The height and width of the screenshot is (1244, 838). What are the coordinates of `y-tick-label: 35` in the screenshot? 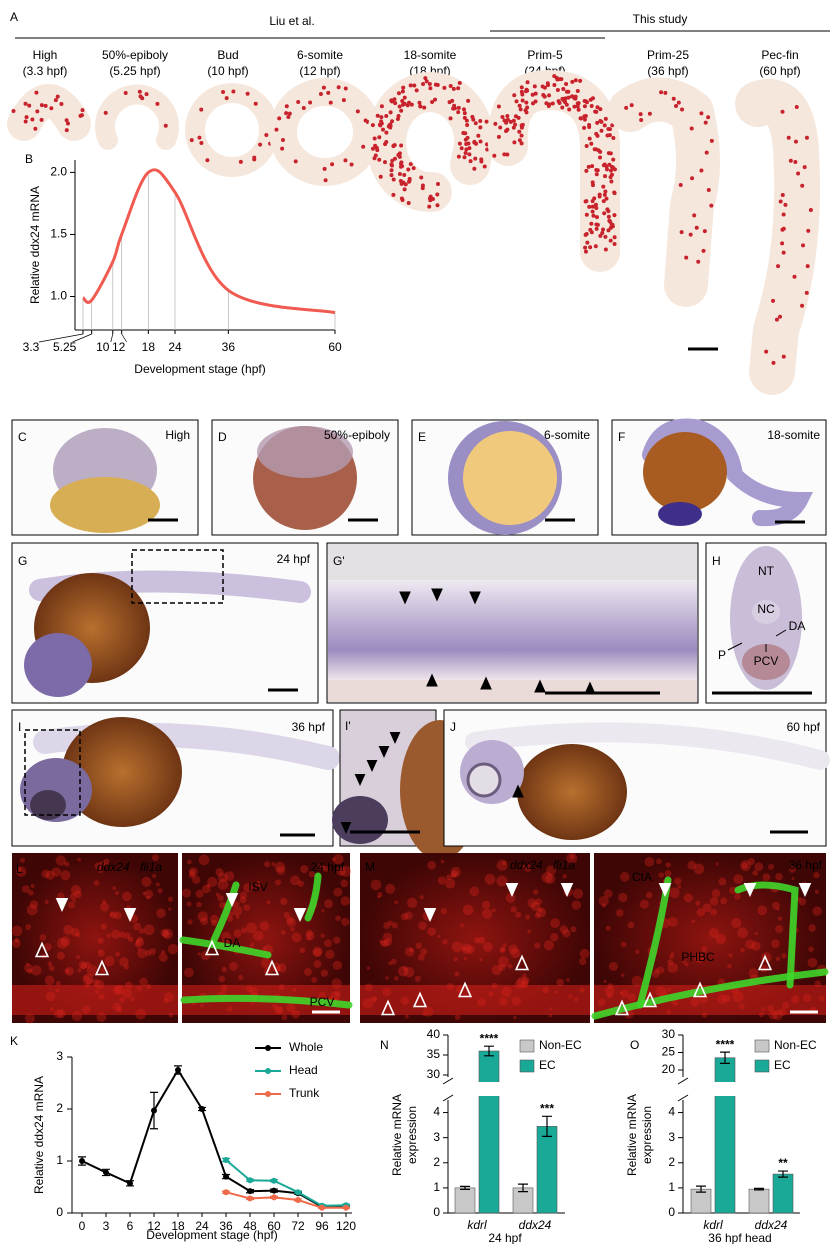 It's located at (434, 1054).